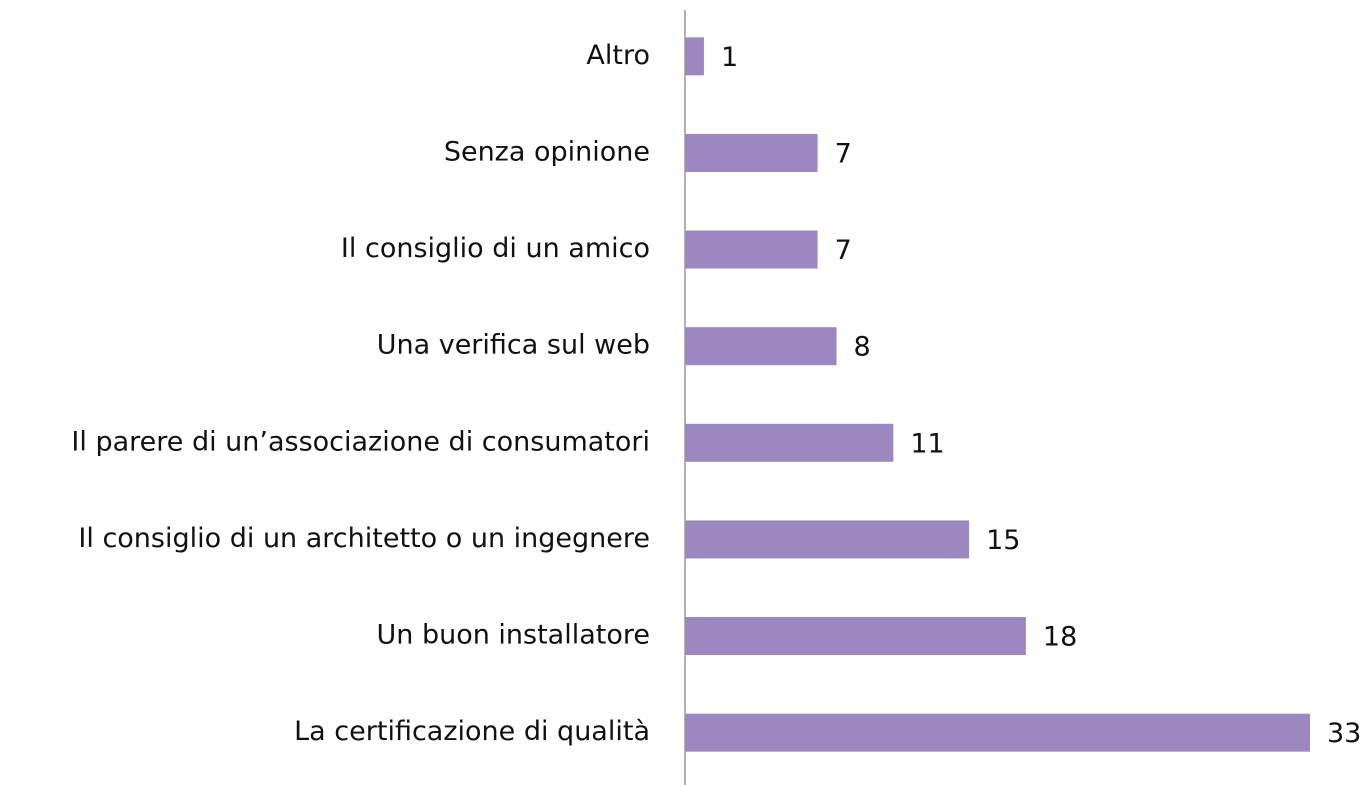  I want to click on y-tick-label: Un buon installatore, so click(513, 635).